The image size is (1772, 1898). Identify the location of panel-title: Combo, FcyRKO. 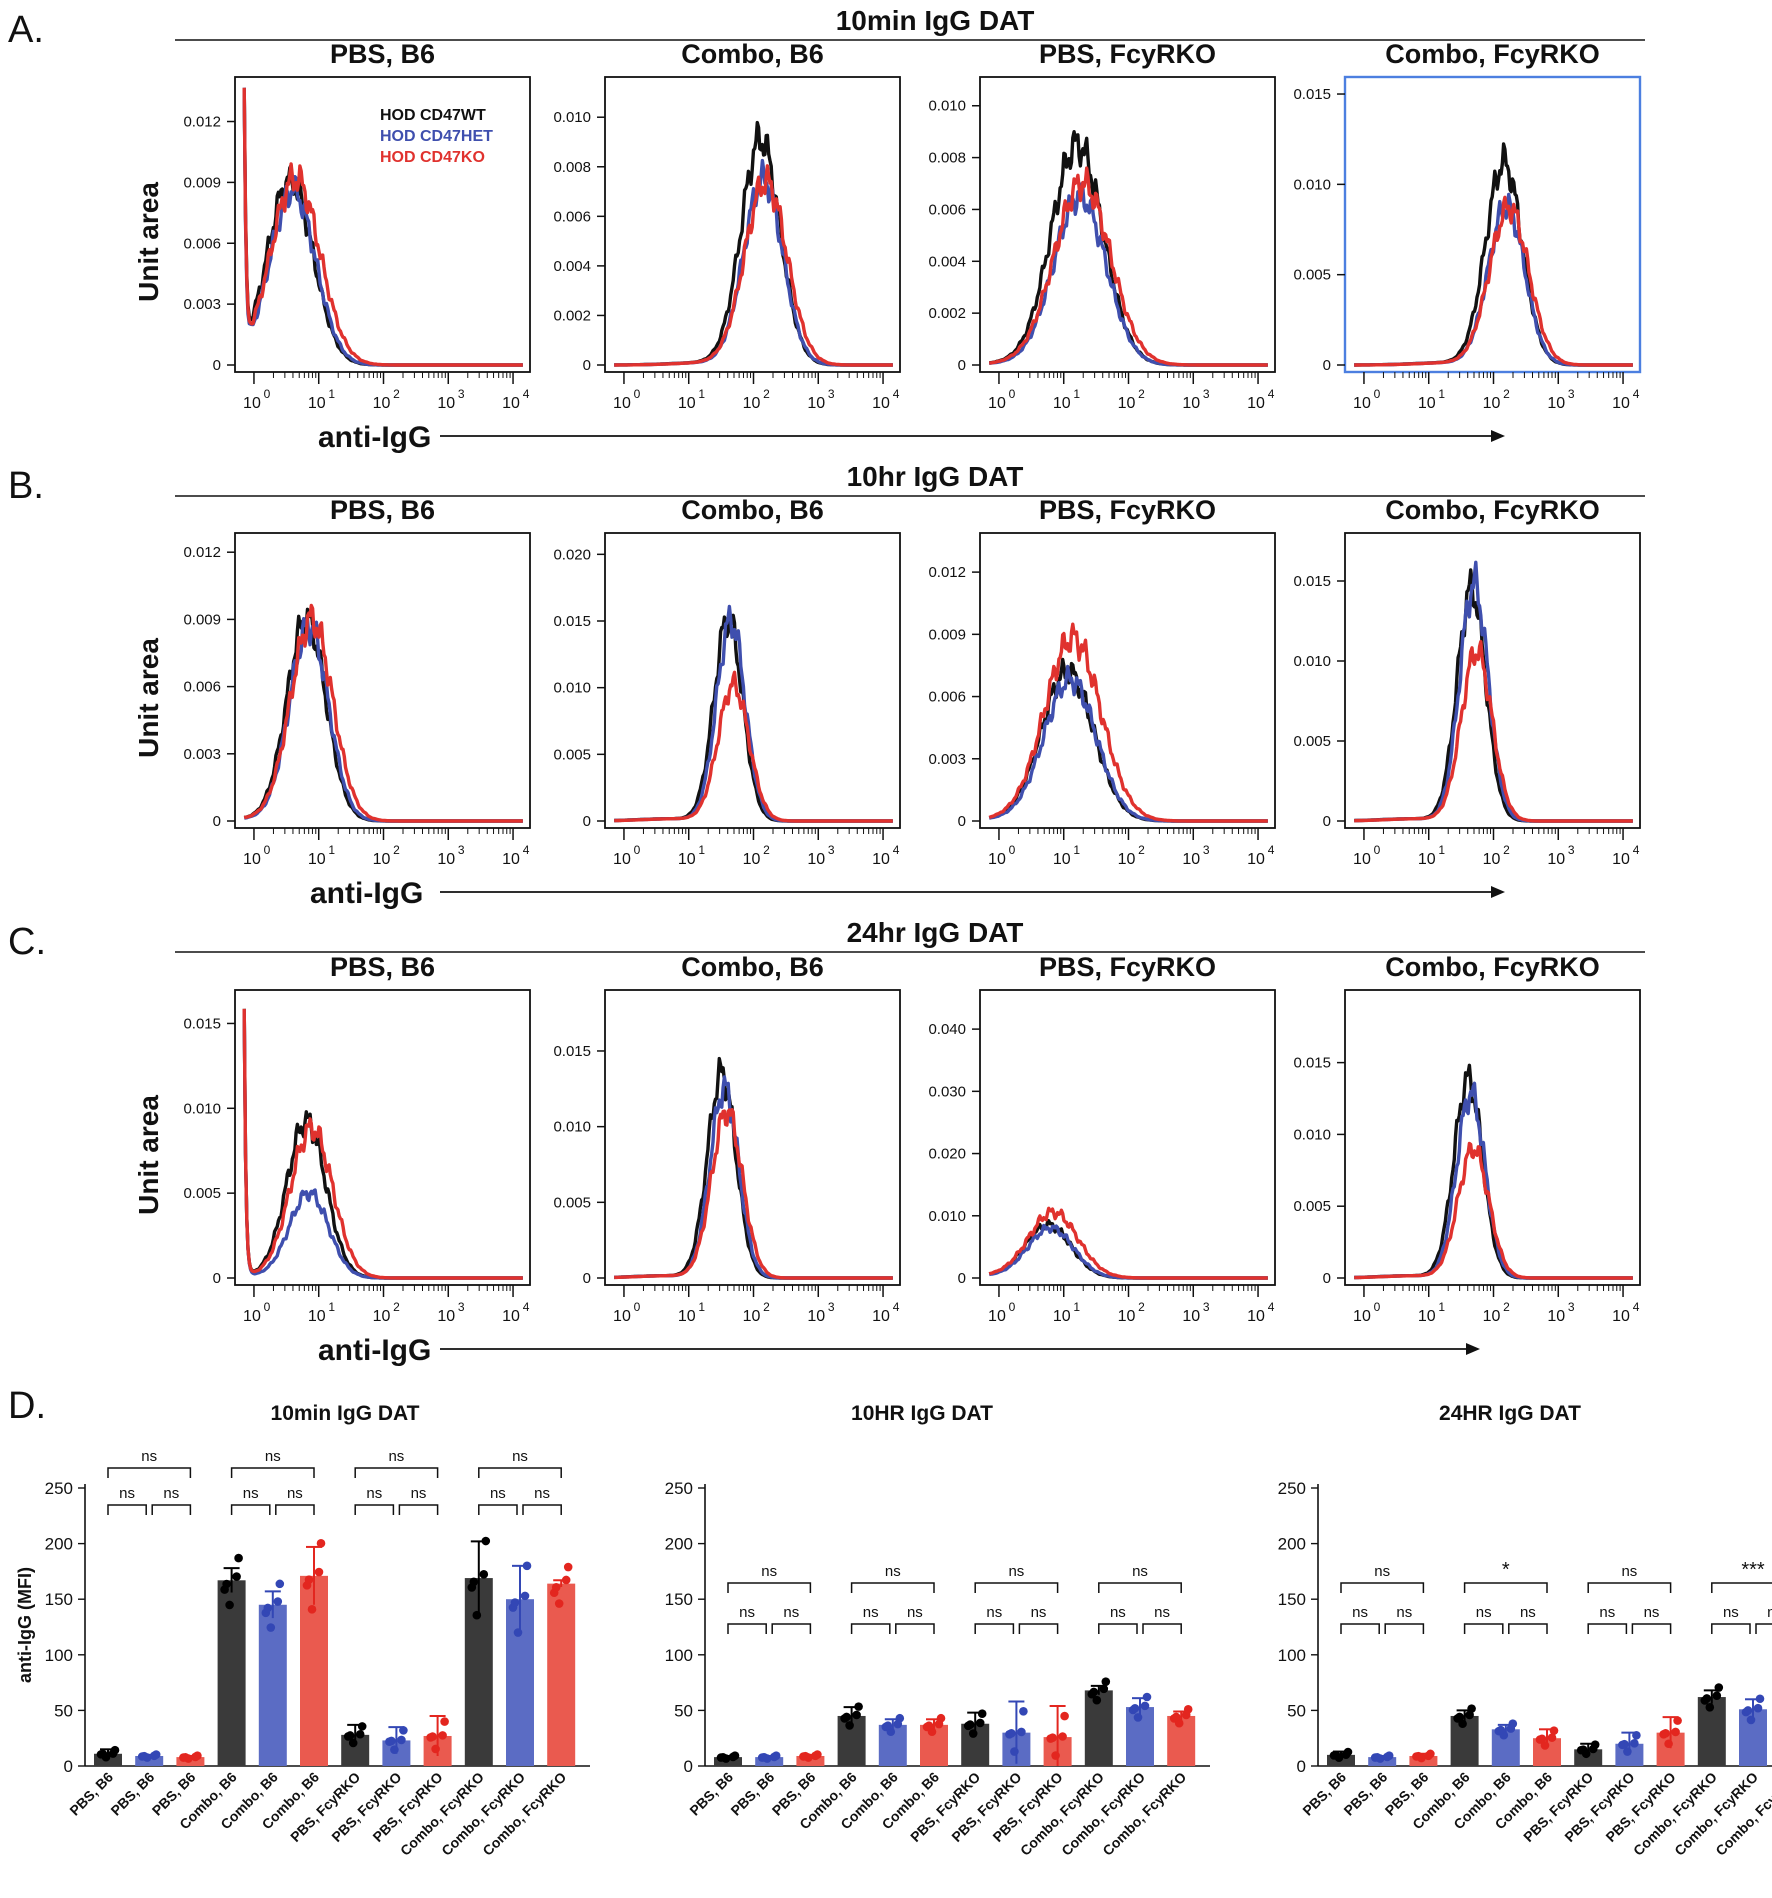
(1492, 967).